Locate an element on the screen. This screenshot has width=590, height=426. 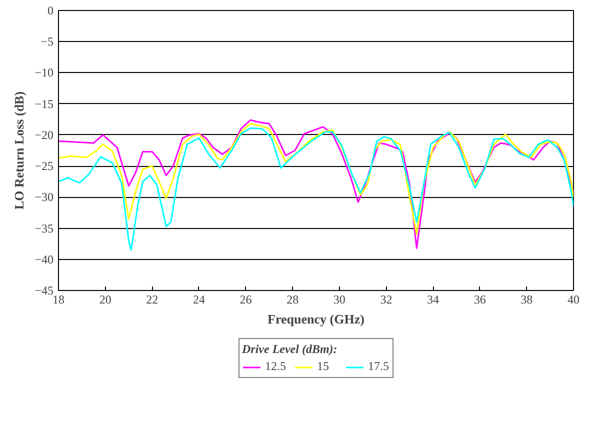
legend-label: 15 is located at coordinates (323, 366).